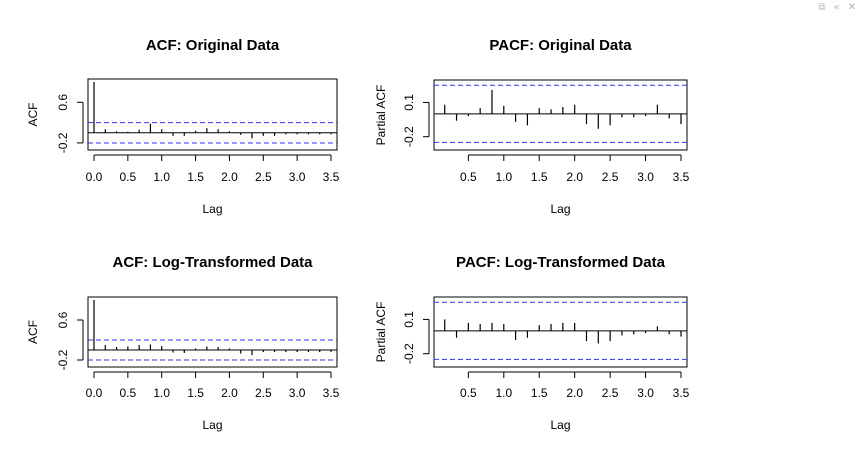  Describe the element at coordinates (560, 425) in the screenshot. I see `pacf-log-x-label: Lag` at that location.